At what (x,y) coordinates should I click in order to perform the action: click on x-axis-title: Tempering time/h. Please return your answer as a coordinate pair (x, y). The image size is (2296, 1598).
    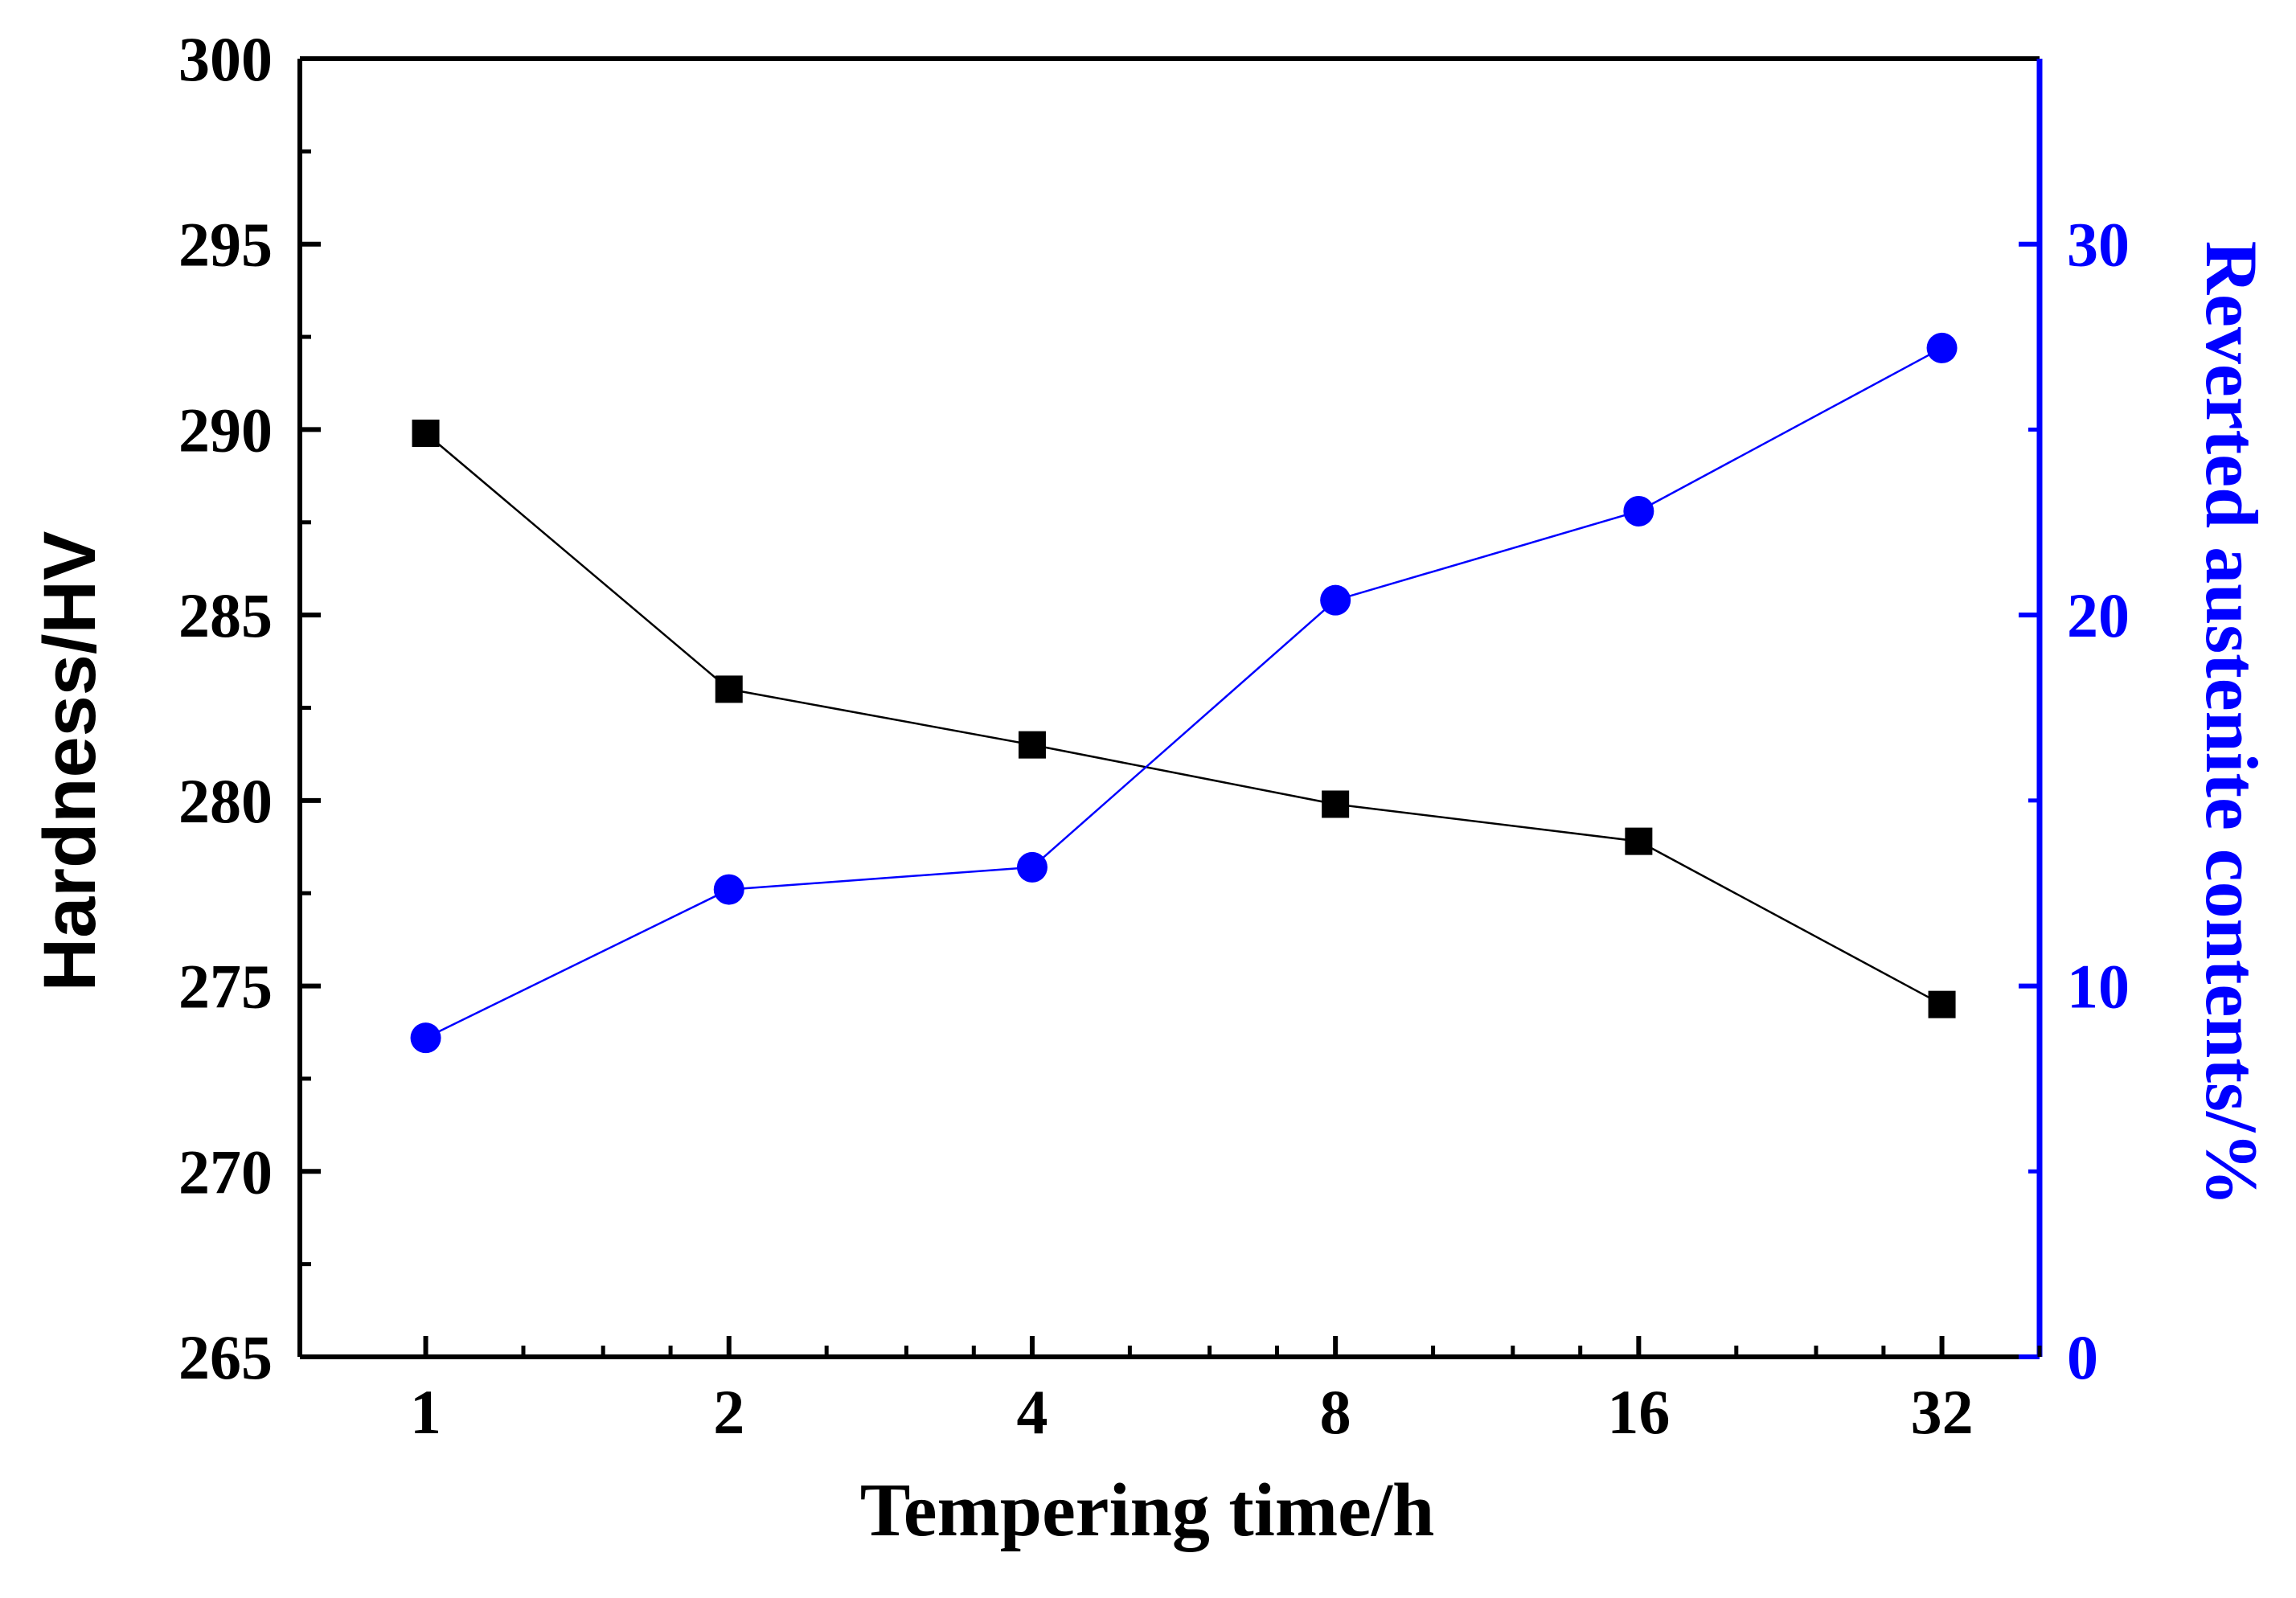
    Looking at the image, I should click on (1147, 1510).